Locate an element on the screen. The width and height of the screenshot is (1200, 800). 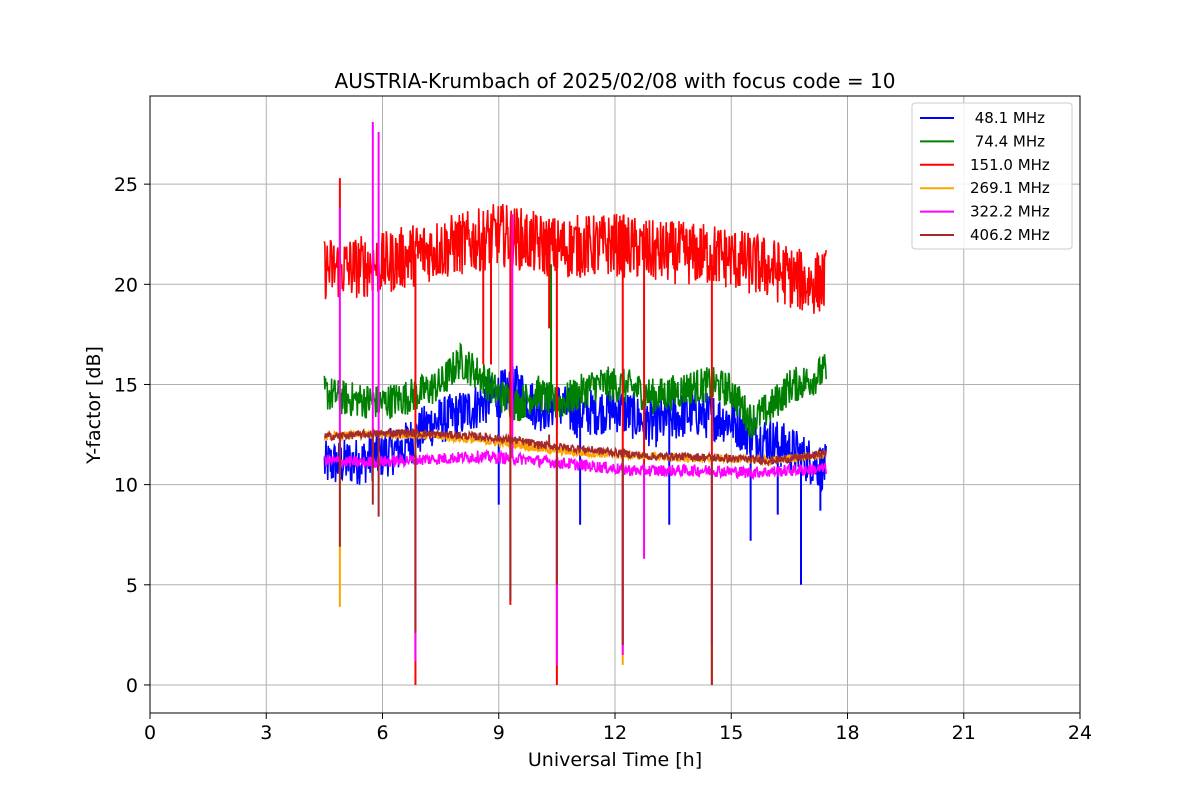
x-tick-label: 24 is located at coordinates (1080, 733).